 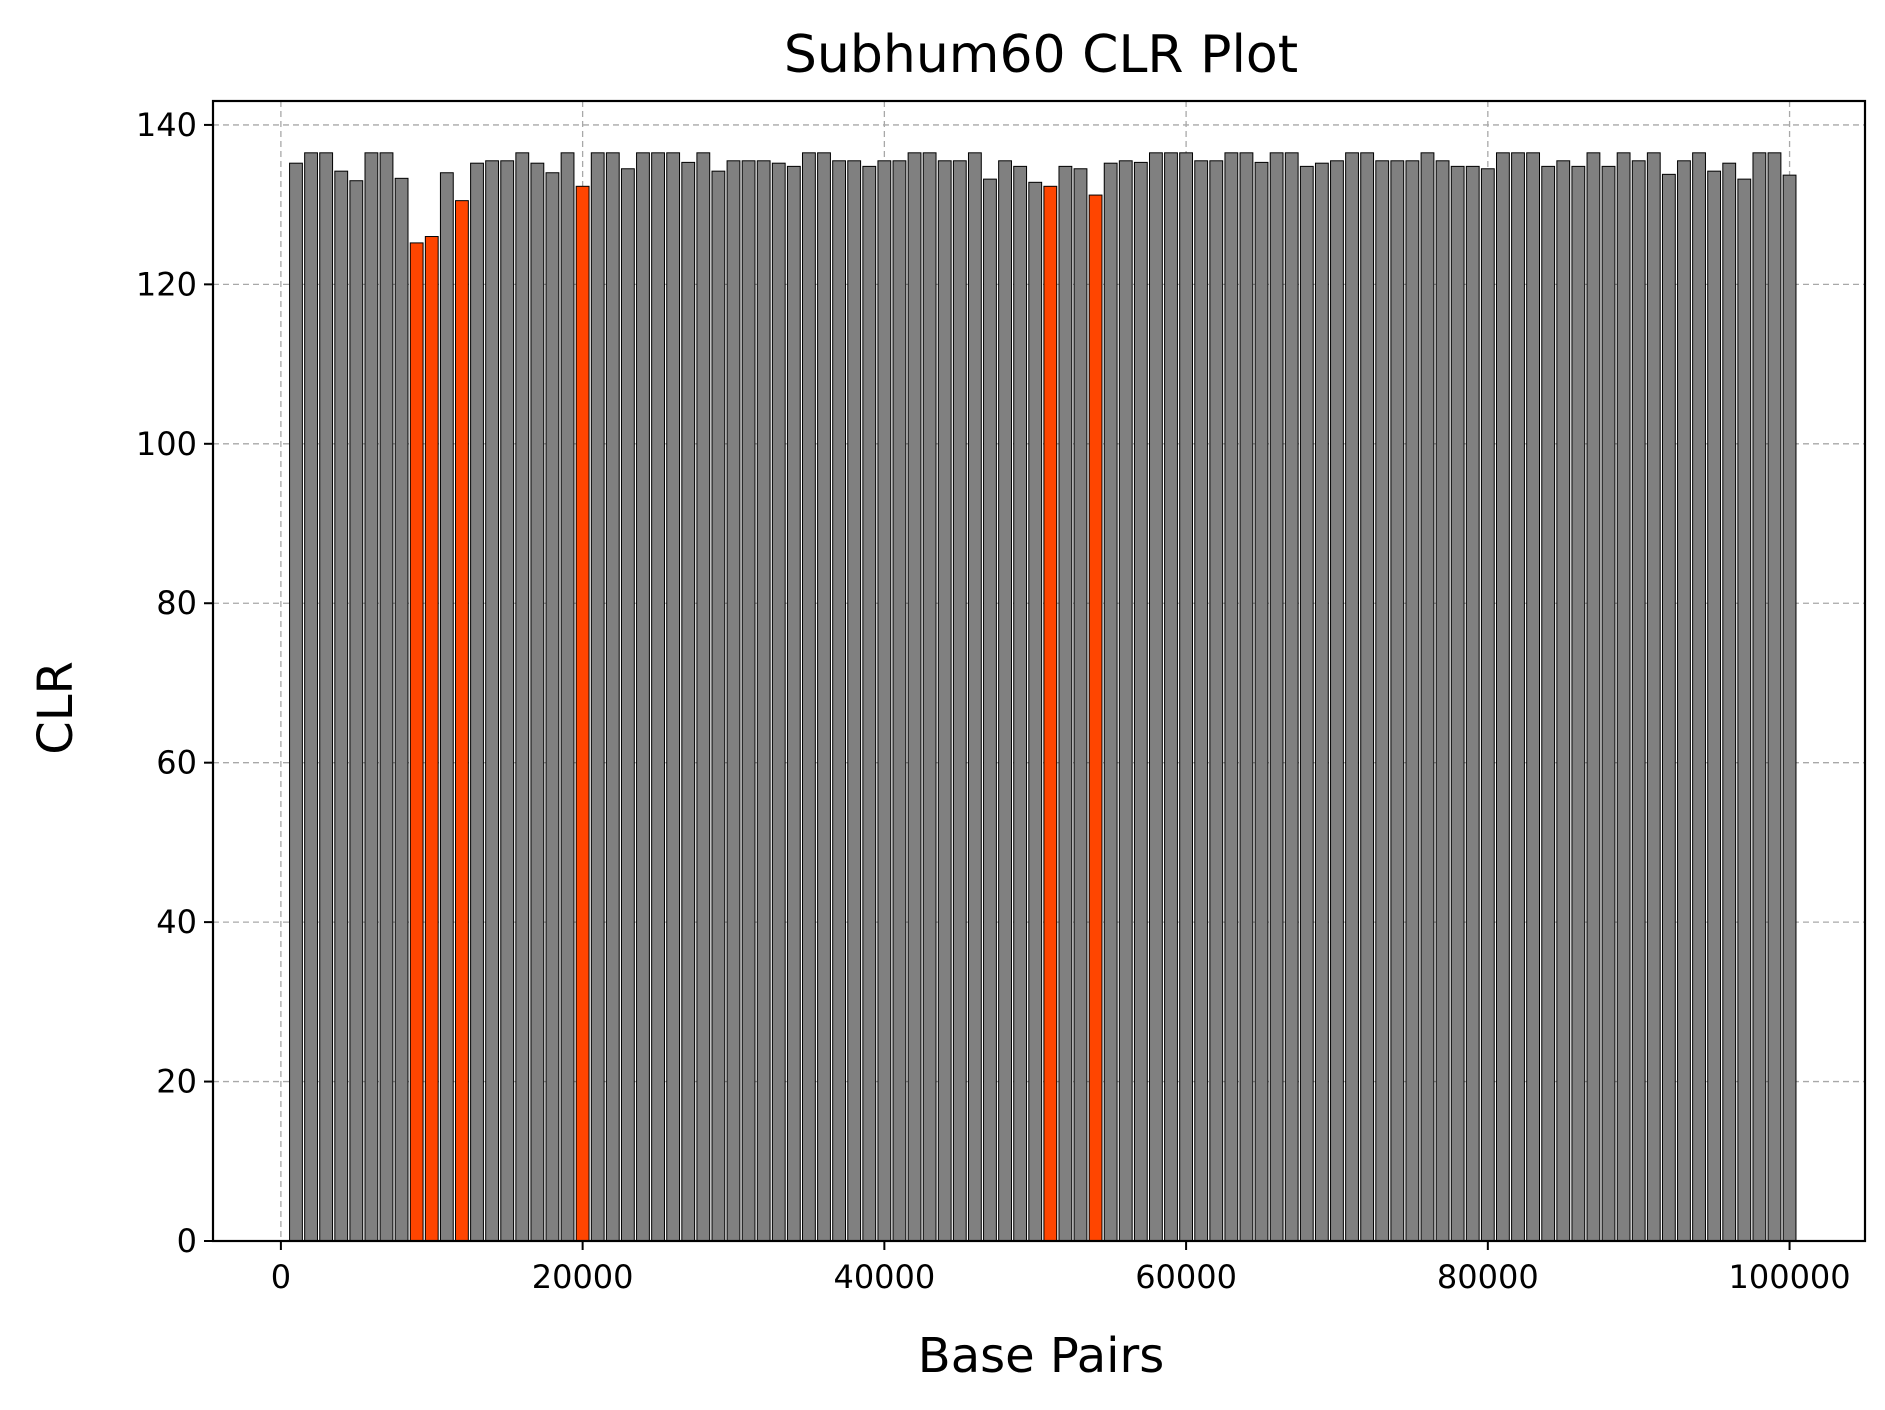 What do you see at coordinates (281, 1277) in the screenshot?
I see `x-tick-label: 0` at bounding box center [281, 1277].